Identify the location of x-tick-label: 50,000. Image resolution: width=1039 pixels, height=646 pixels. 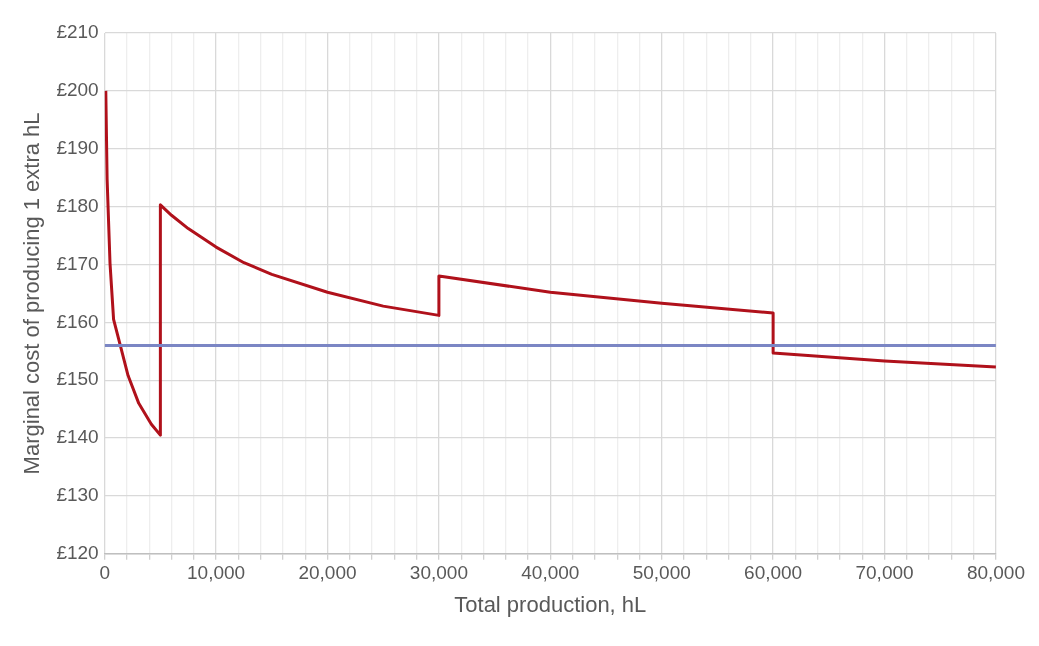
(661, 573).